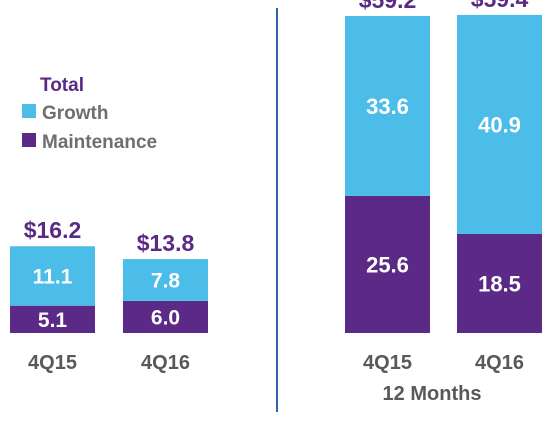 The height and width of the screenshot is (421, 551). Describe the element at coordinates (432, 394) in the screenshot. I see `group-label-panel2: 12 Months` at that location.